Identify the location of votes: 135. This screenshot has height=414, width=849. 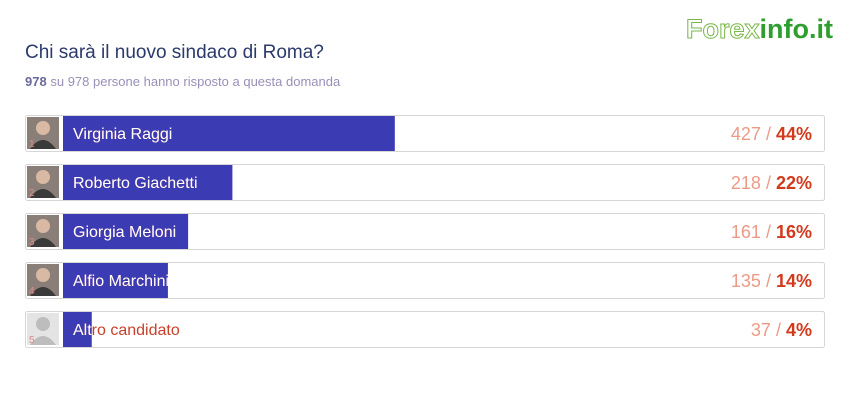
(746, 281).